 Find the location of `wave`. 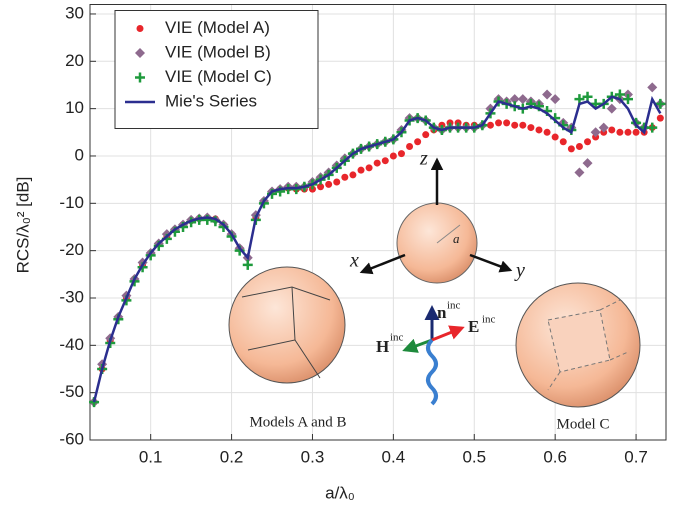

wave is located at coordinates (432, 372).